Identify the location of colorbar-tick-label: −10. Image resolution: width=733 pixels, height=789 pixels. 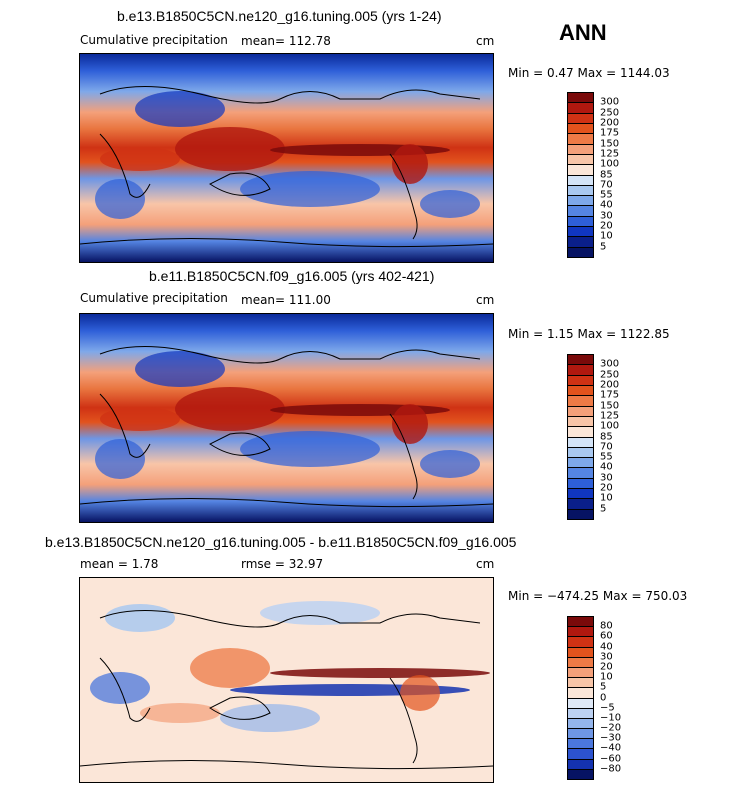
(611, 718).